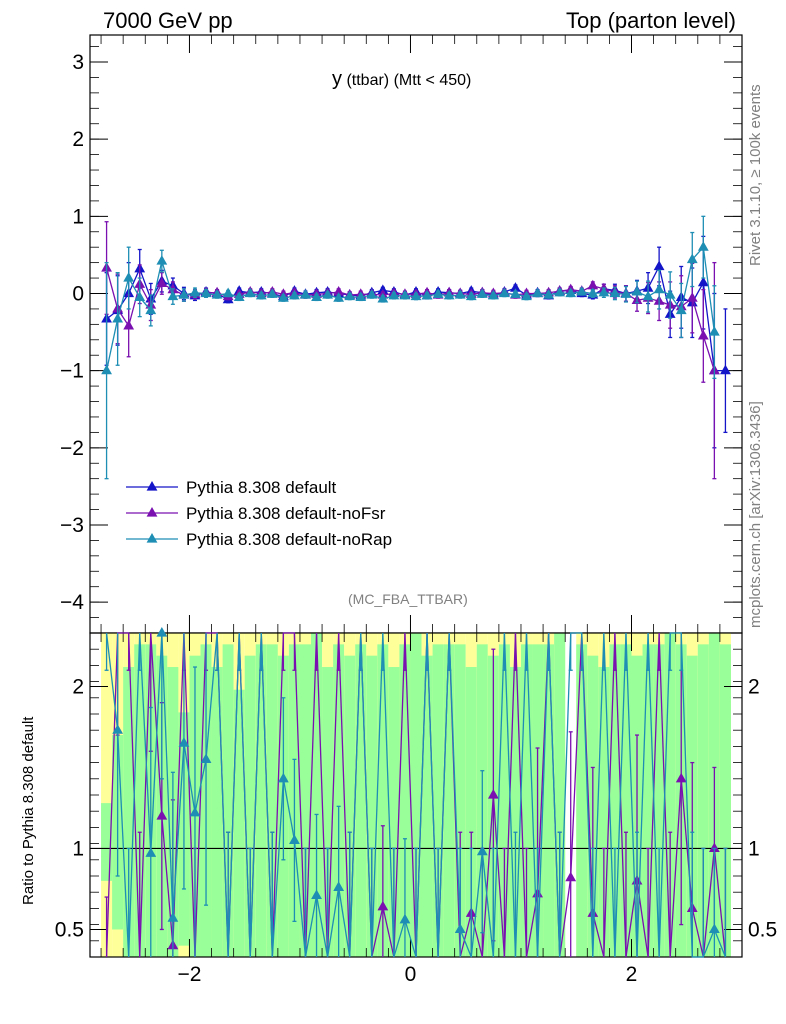 This screenshot has height=1024, width=786. What do you see at coordinates (28, 810) in the screenshot?
I see `ratio-y-axis-label: Ratio to Pythia 8.308 default` at bounding box center [28, 810].